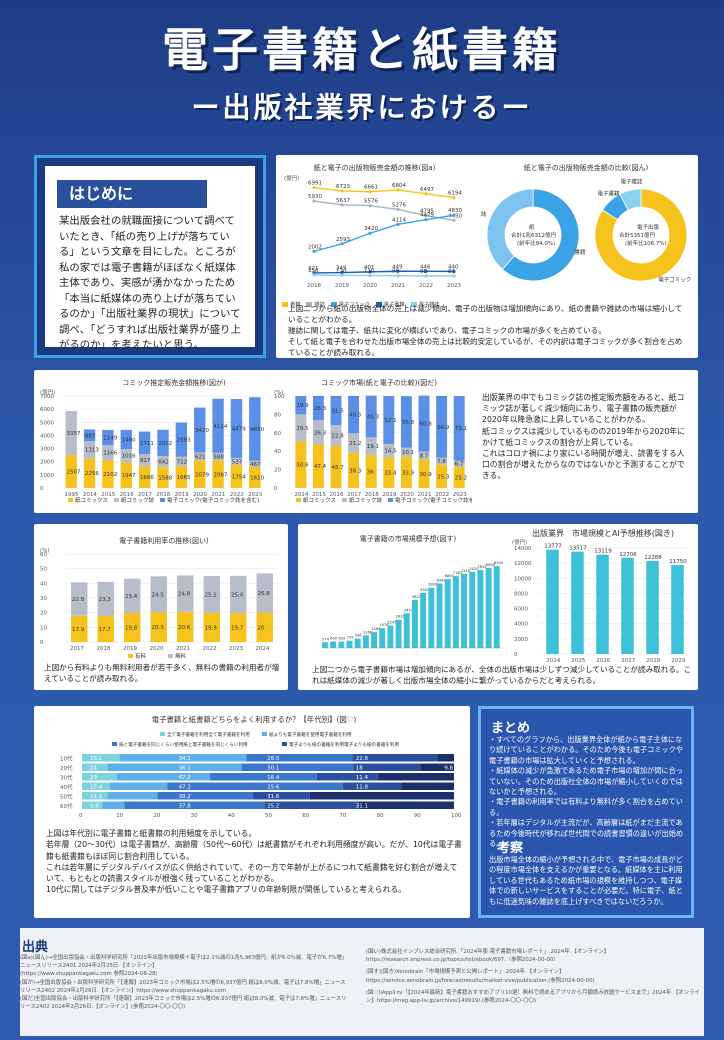  What do you see at coordinates (401, 617) in the screenshot?
I see `bar-value-label: 2826` at bounding box center [401, 617].